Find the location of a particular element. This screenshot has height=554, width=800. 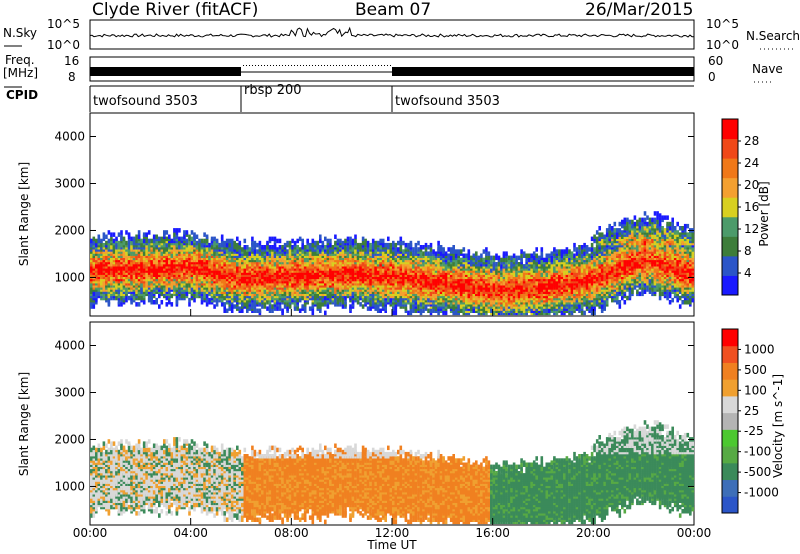

noise-trace is located at coordinates (391, 32).